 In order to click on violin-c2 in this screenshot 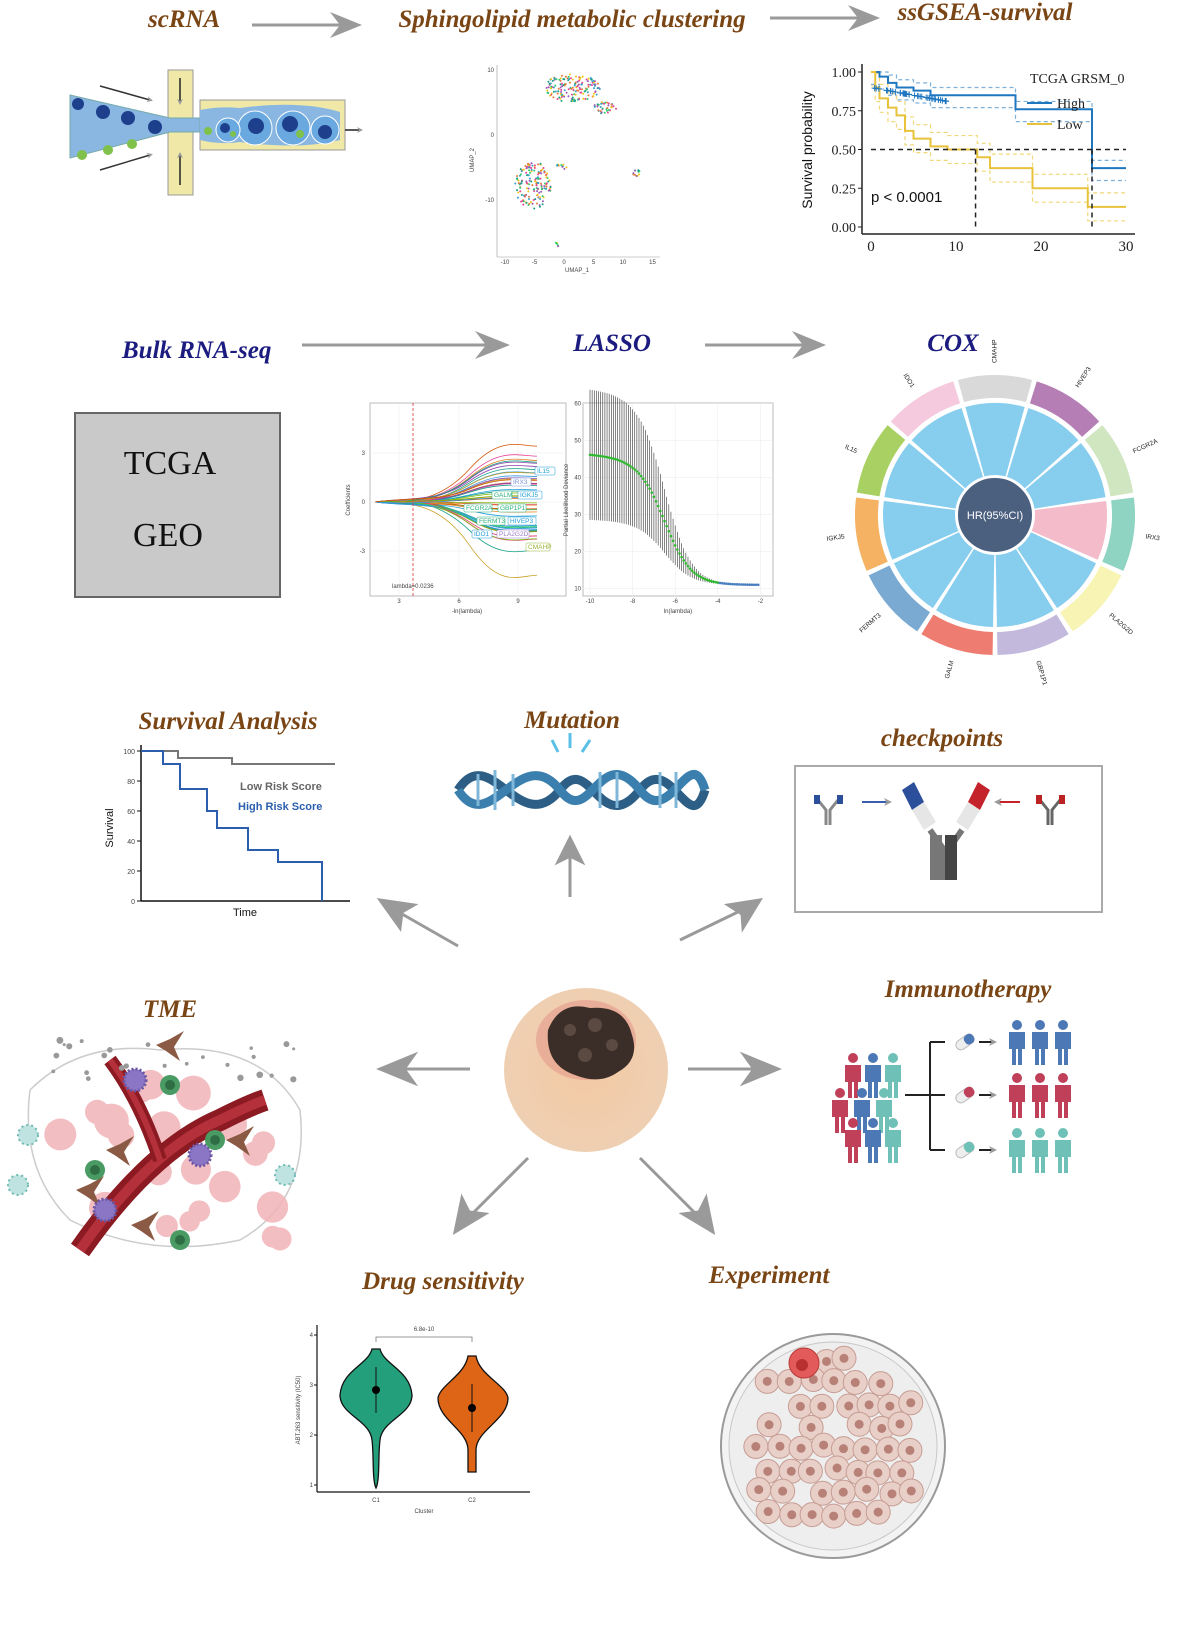, I will do `click(473, 1414)`.